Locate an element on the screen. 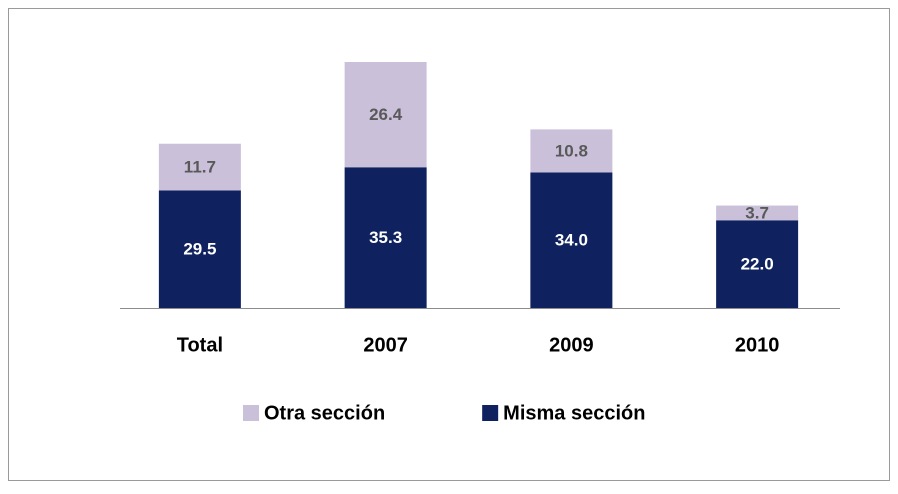 Image resolution: width=898 pixels, height=494 pixels. data-label: 29.5 is located at coordinates (199, 249).